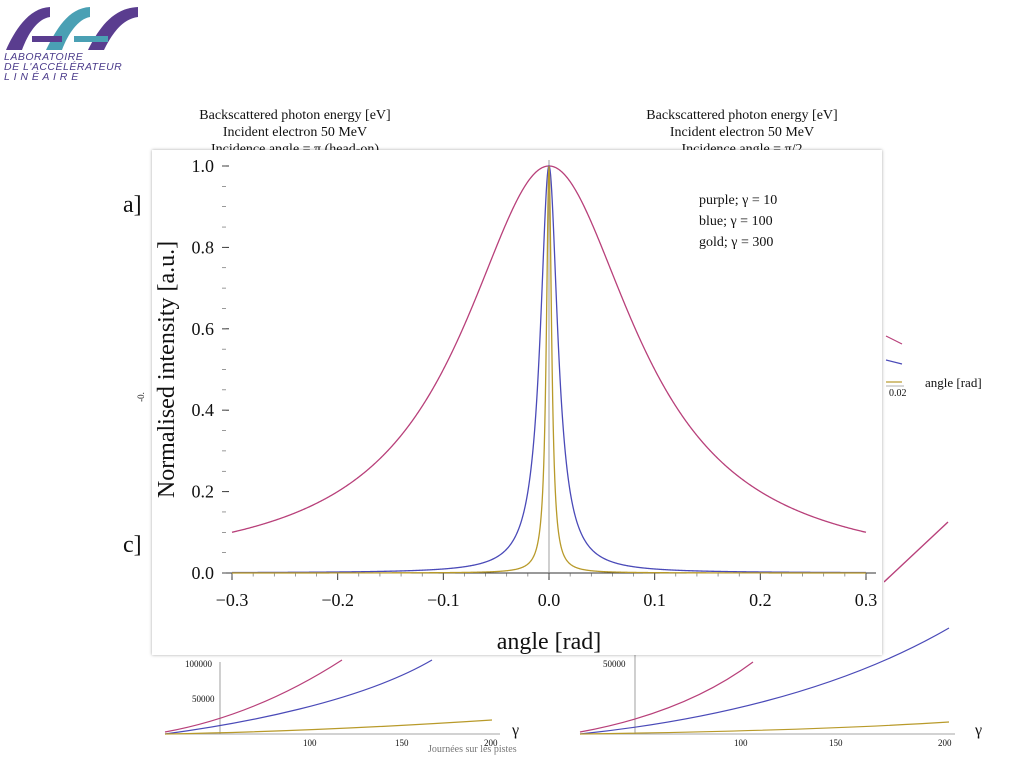 The height and width of the screenshot is (768, 1024). I want to click on legend-entry: purple; γ = 10, so click(738, 200).